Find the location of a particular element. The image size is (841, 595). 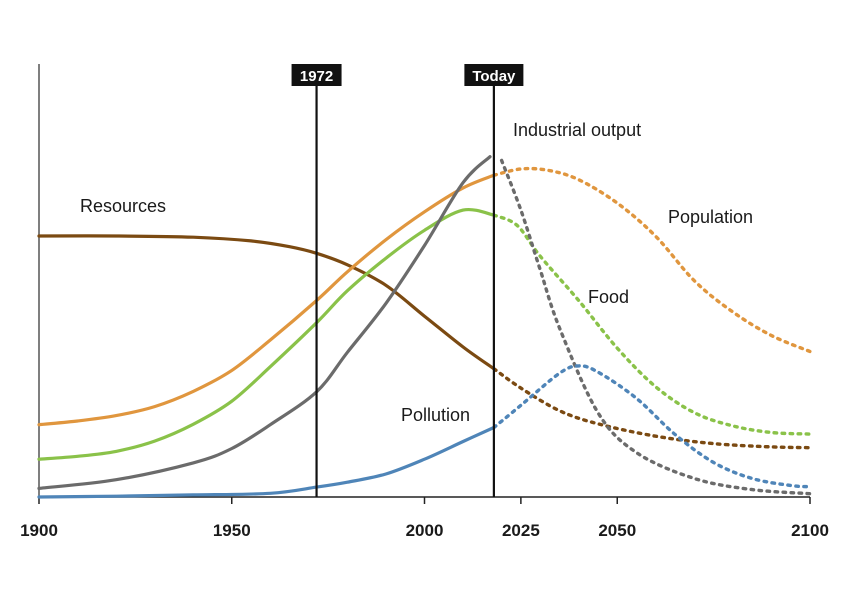

series-resources-historical is located at coordinates (266, 302).